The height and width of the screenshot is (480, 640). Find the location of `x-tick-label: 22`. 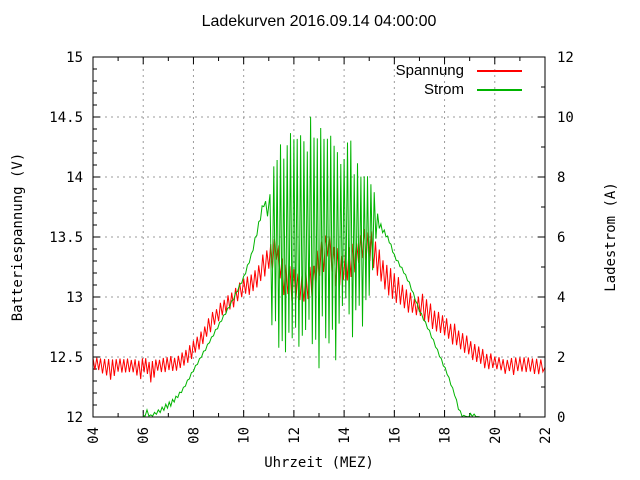

x-tick-label: 22 is located at coordinates (546, 435).